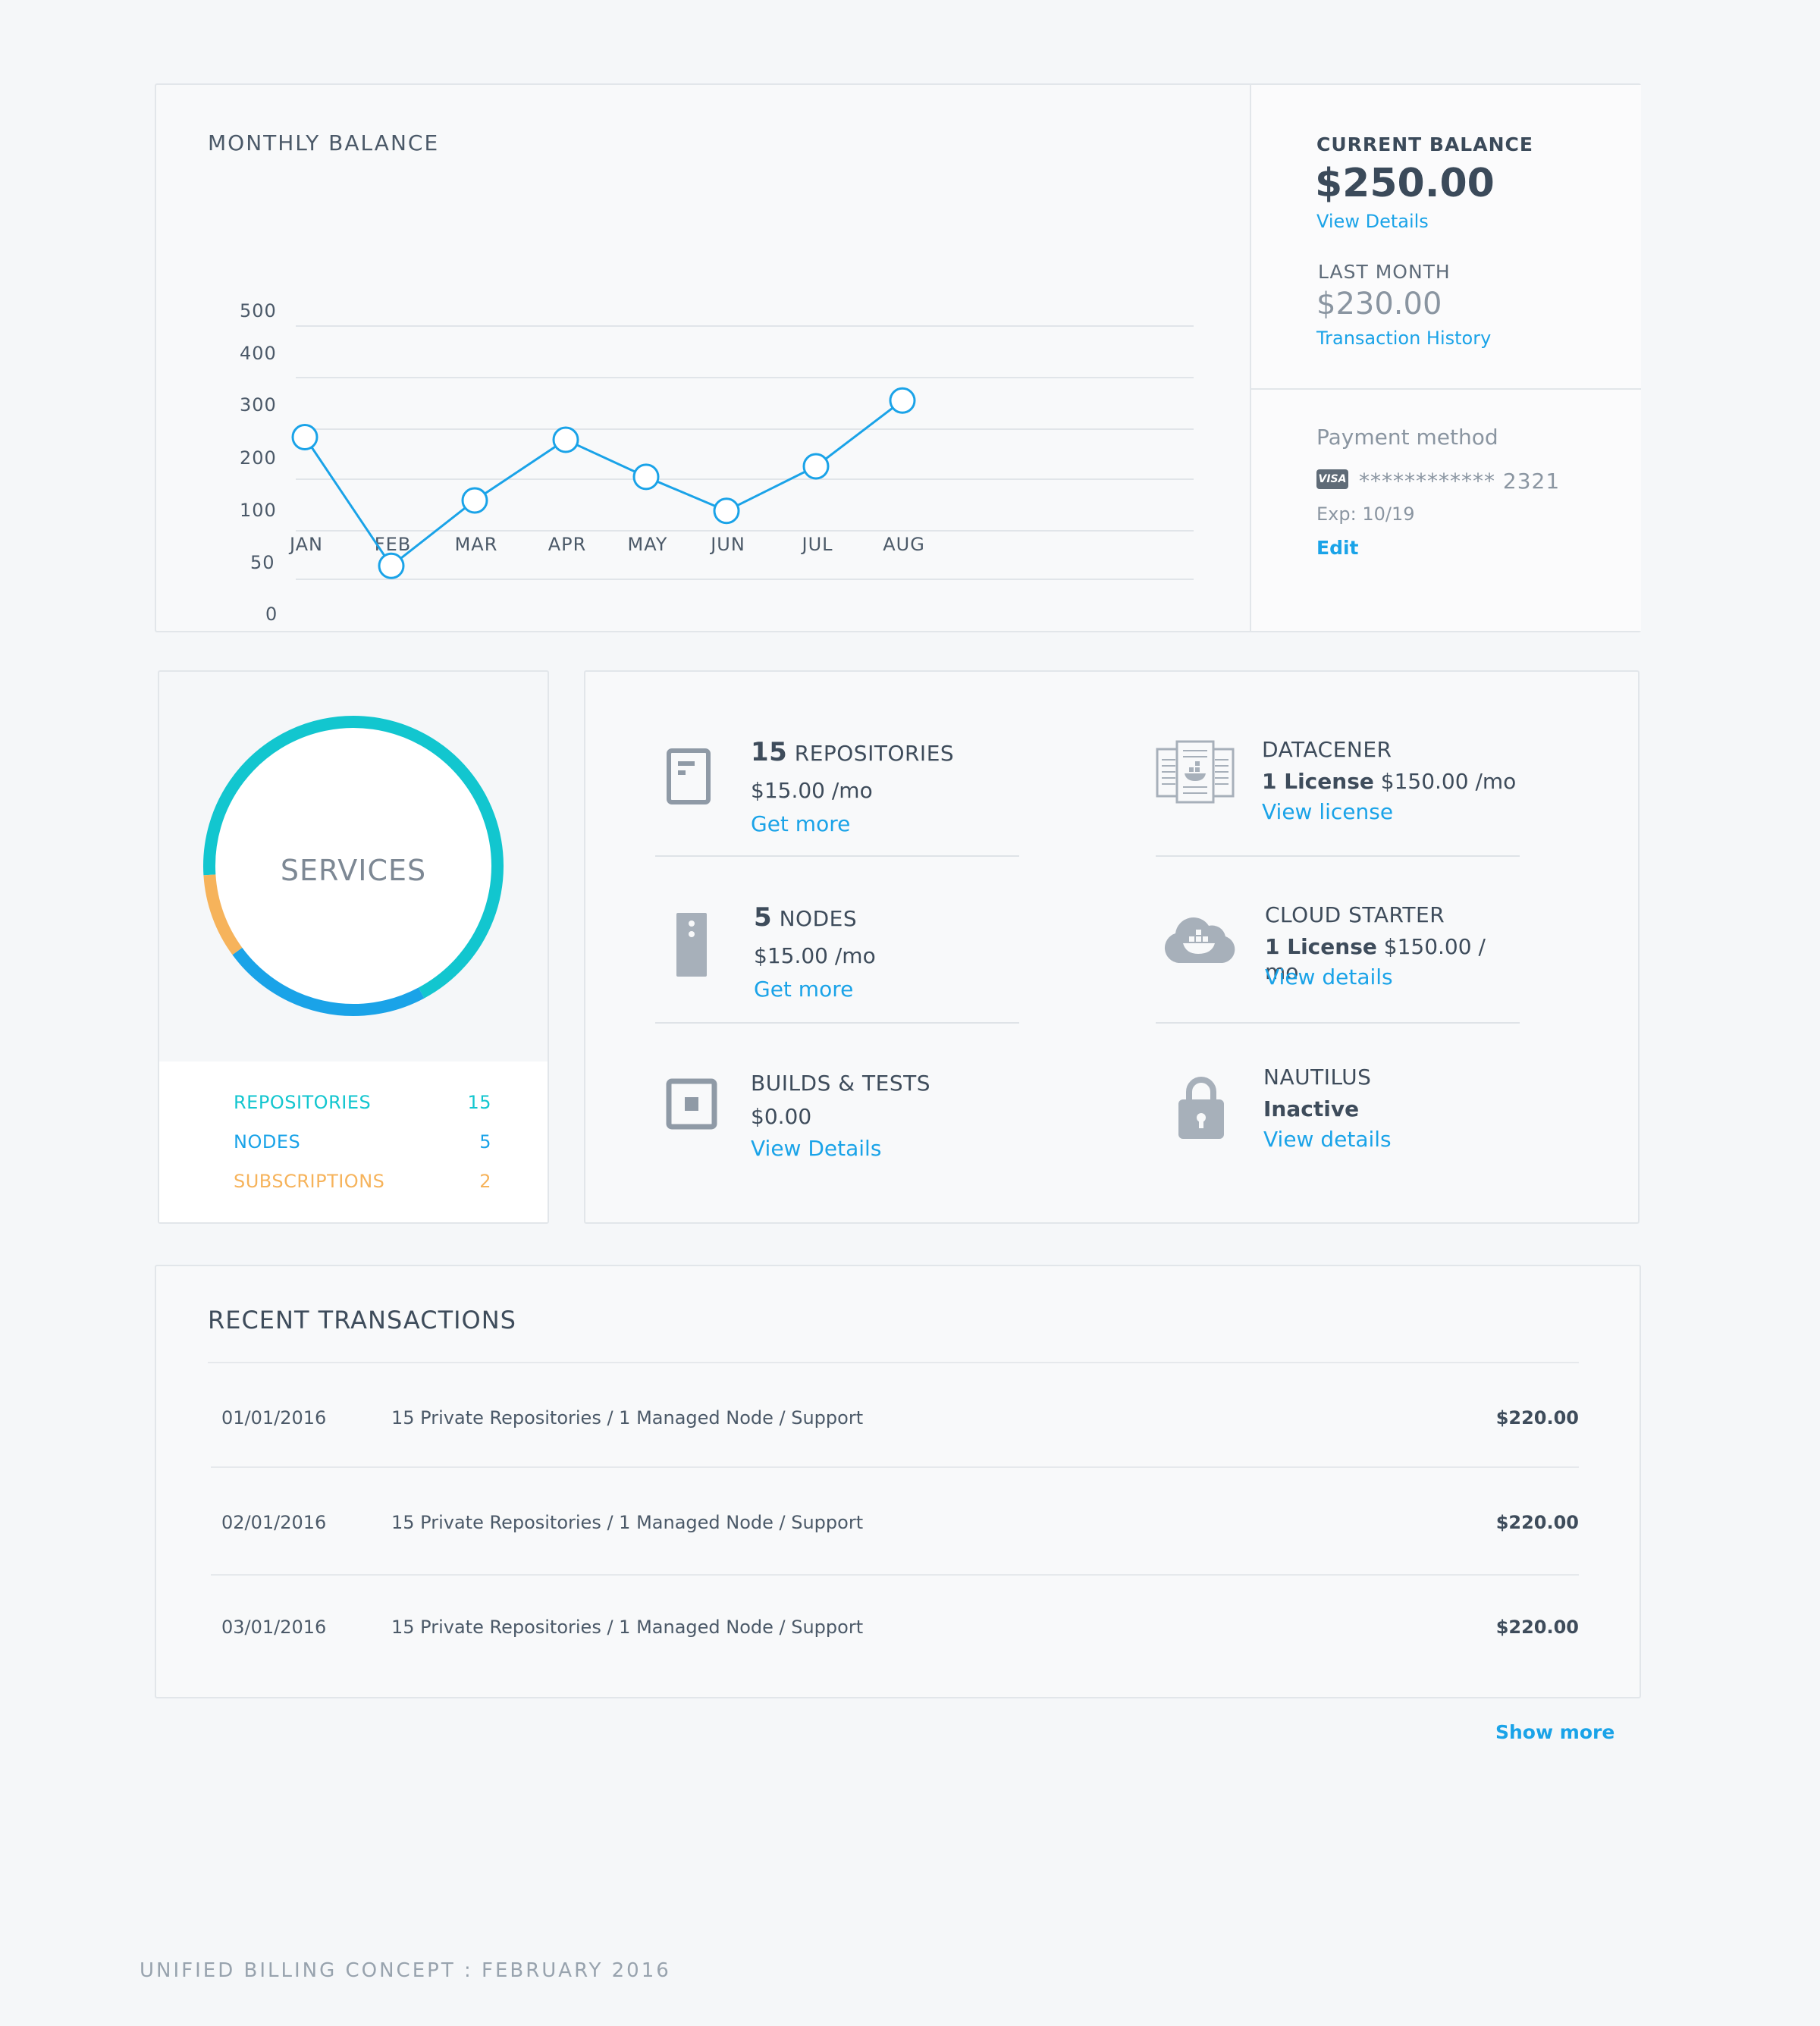 Image resolution: width=1820 pixels, height=2026 pixels. What do you see at coordinates (353, 870) in the screenshot?
I see `services-center-label: SERVICES` at bounding box center [353, 870].